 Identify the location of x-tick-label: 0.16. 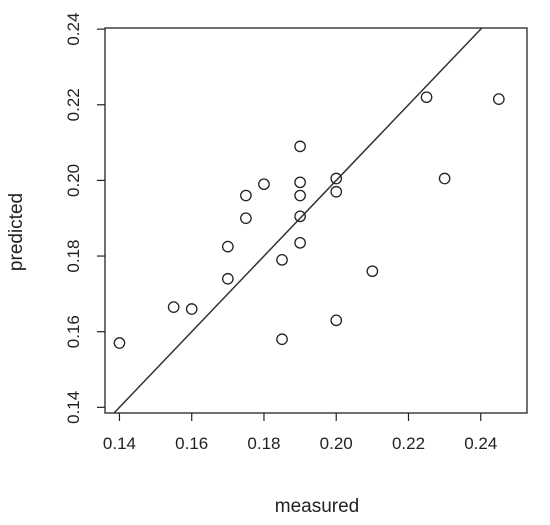
(191, 443).